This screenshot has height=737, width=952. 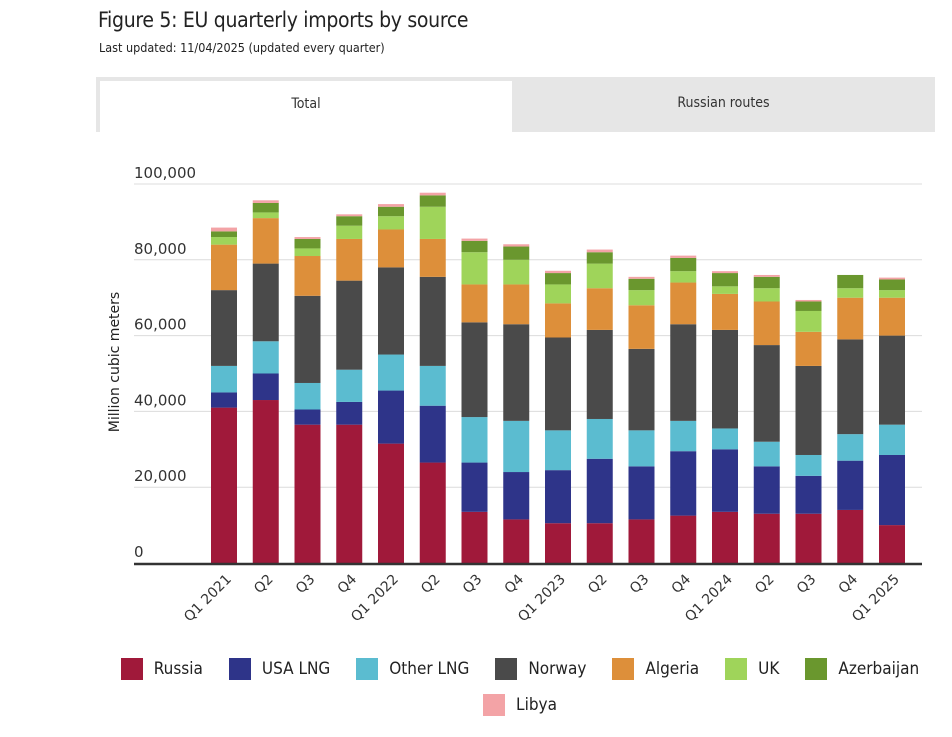 I want to click on legend-item-russia: Russia, so click(x=161, y=669).